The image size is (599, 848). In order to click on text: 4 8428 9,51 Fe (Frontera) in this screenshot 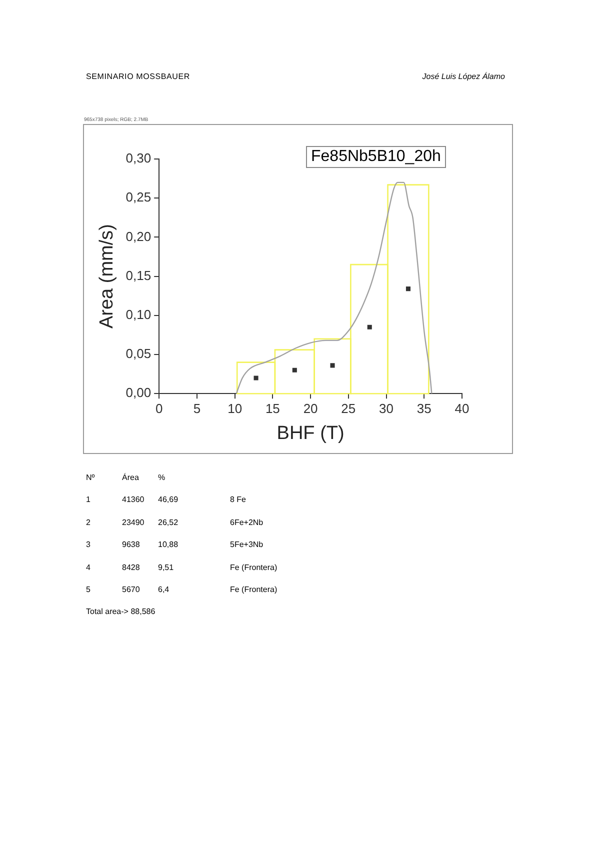, I will do `click(182, 568)`.